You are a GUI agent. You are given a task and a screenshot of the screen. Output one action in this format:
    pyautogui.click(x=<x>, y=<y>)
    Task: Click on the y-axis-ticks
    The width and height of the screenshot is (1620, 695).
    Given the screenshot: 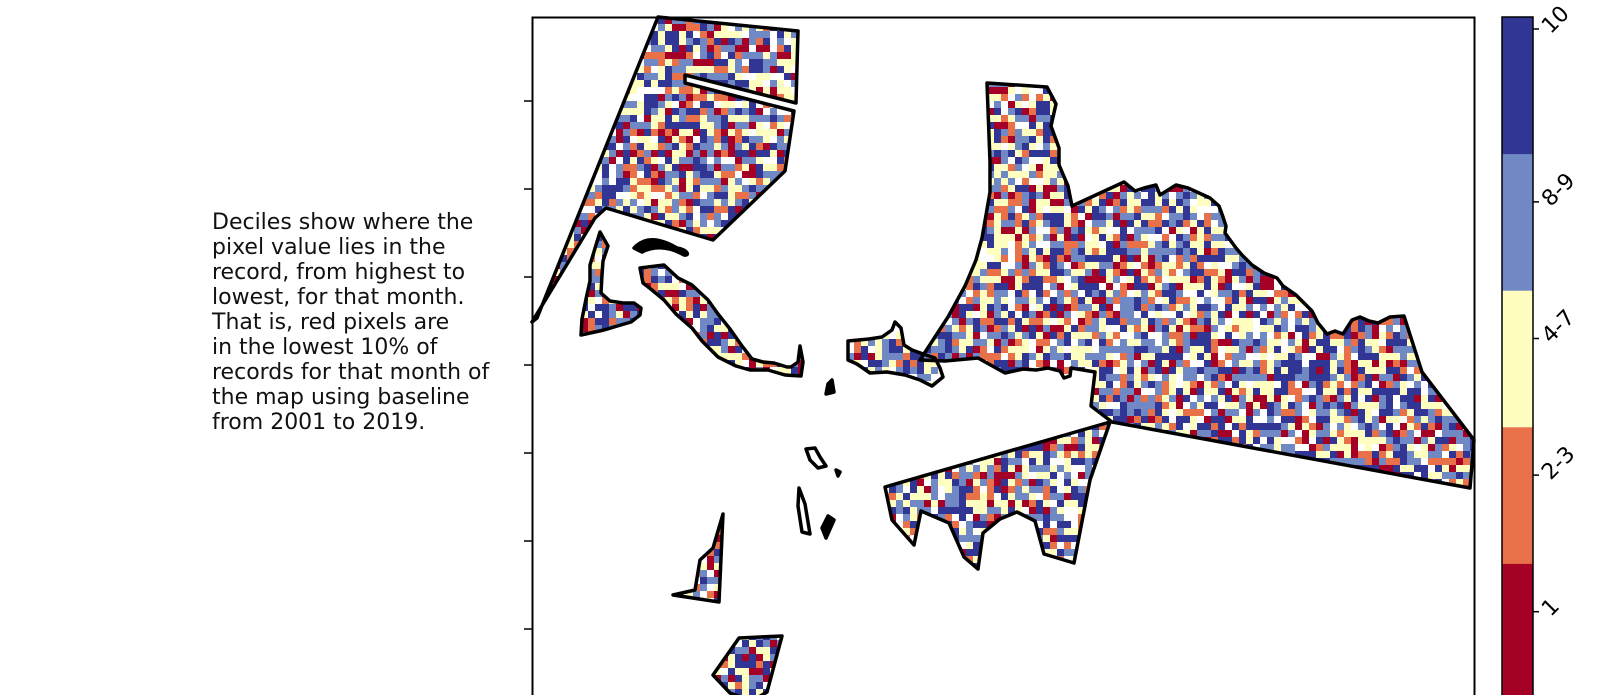 What is the action you would take?
    pyautogui.click(x=528, y=365)
    